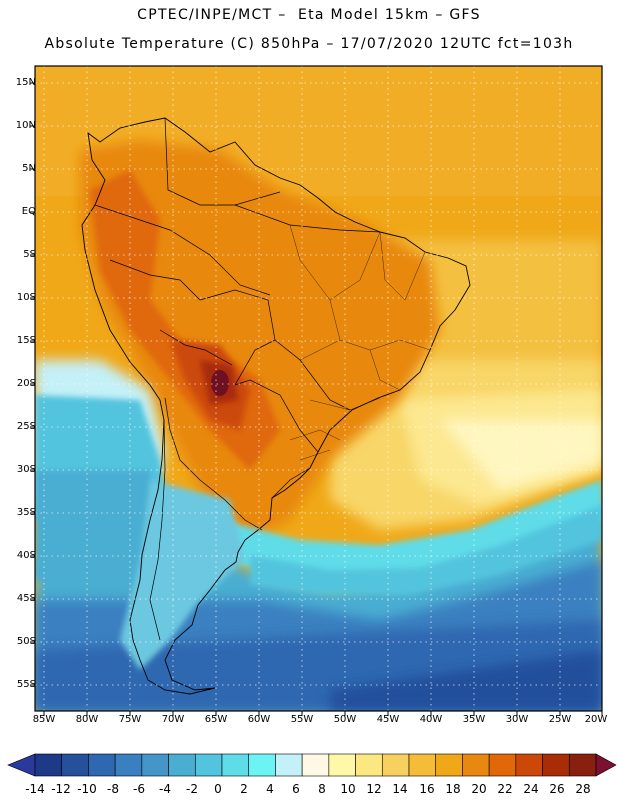 The width and height of the screenshot is (618, 800). Describe the element at coordinates (606, 765) in the screenshot. I see `colorbar-over-arrow` at that location.